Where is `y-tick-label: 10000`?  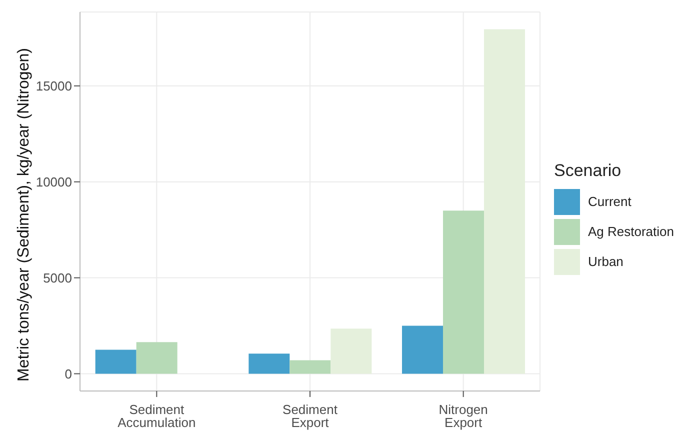 y-tick-label: 10000 is located at coordinates (54, 182).